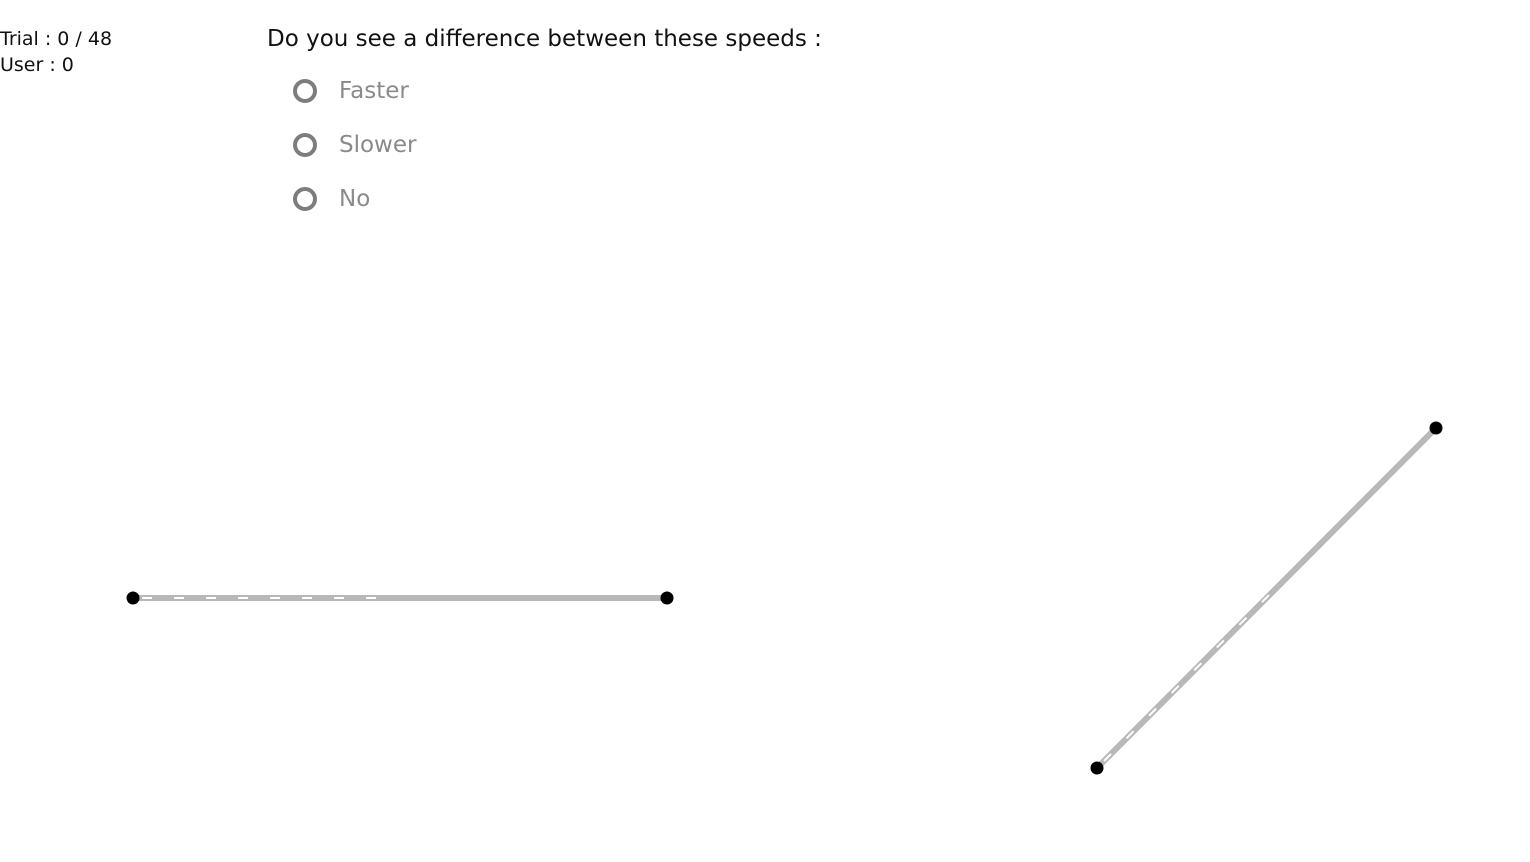  I want to click on option-label-no: No, so click(355, 199).